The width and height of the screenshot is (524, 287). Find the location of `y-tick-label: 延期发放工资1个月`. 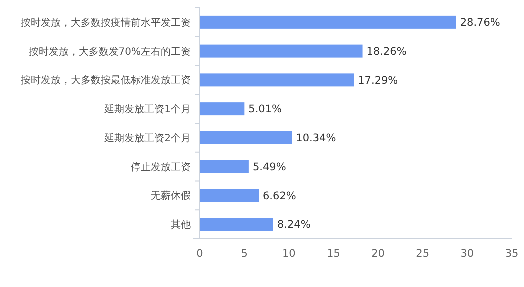

y-tick-label: 延期发放工资1个月 is located at coordinates (147, 110).